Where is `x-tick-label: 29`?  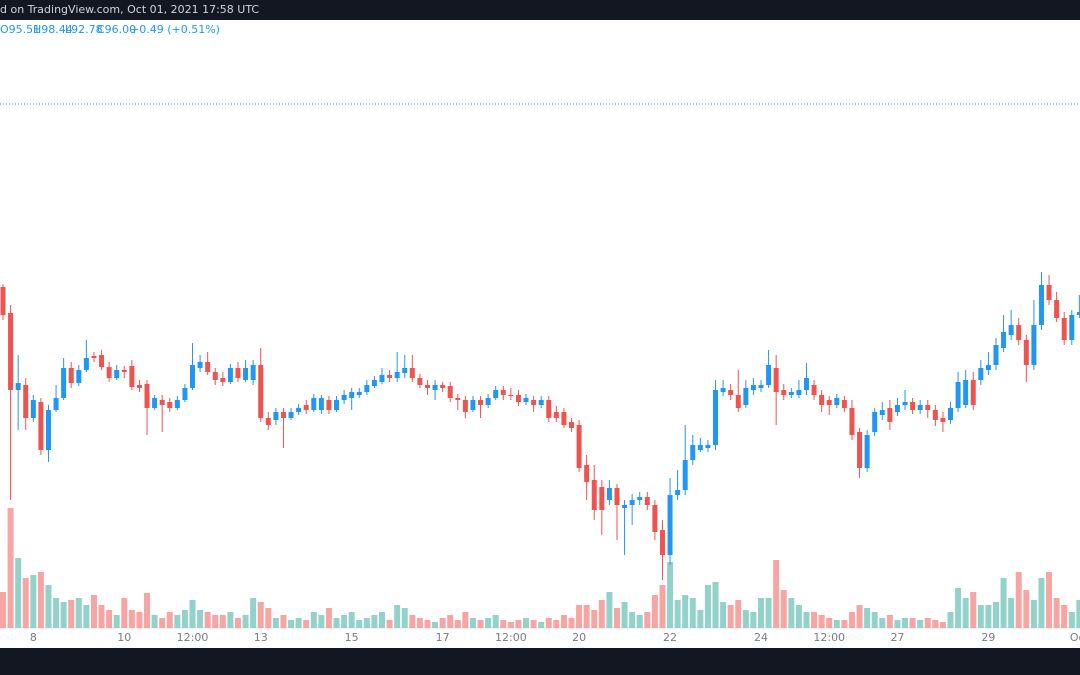 x-tick-label: 29 is located at coordinates (988, 637).